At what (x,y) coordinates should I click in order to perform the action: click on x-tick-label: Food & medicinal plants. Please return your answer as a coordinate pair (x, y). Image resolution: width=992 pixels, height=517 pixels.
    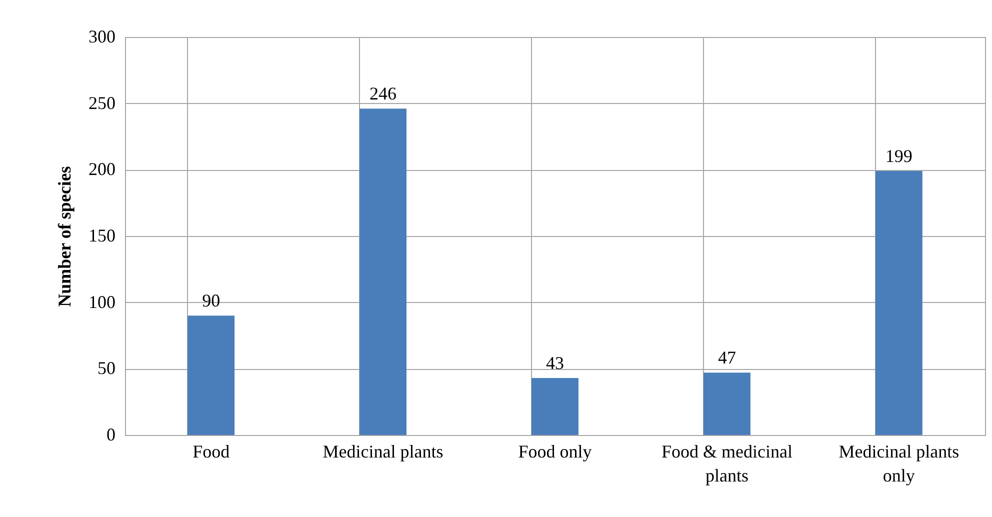
    Looking at the image, I should click on (726, 464).